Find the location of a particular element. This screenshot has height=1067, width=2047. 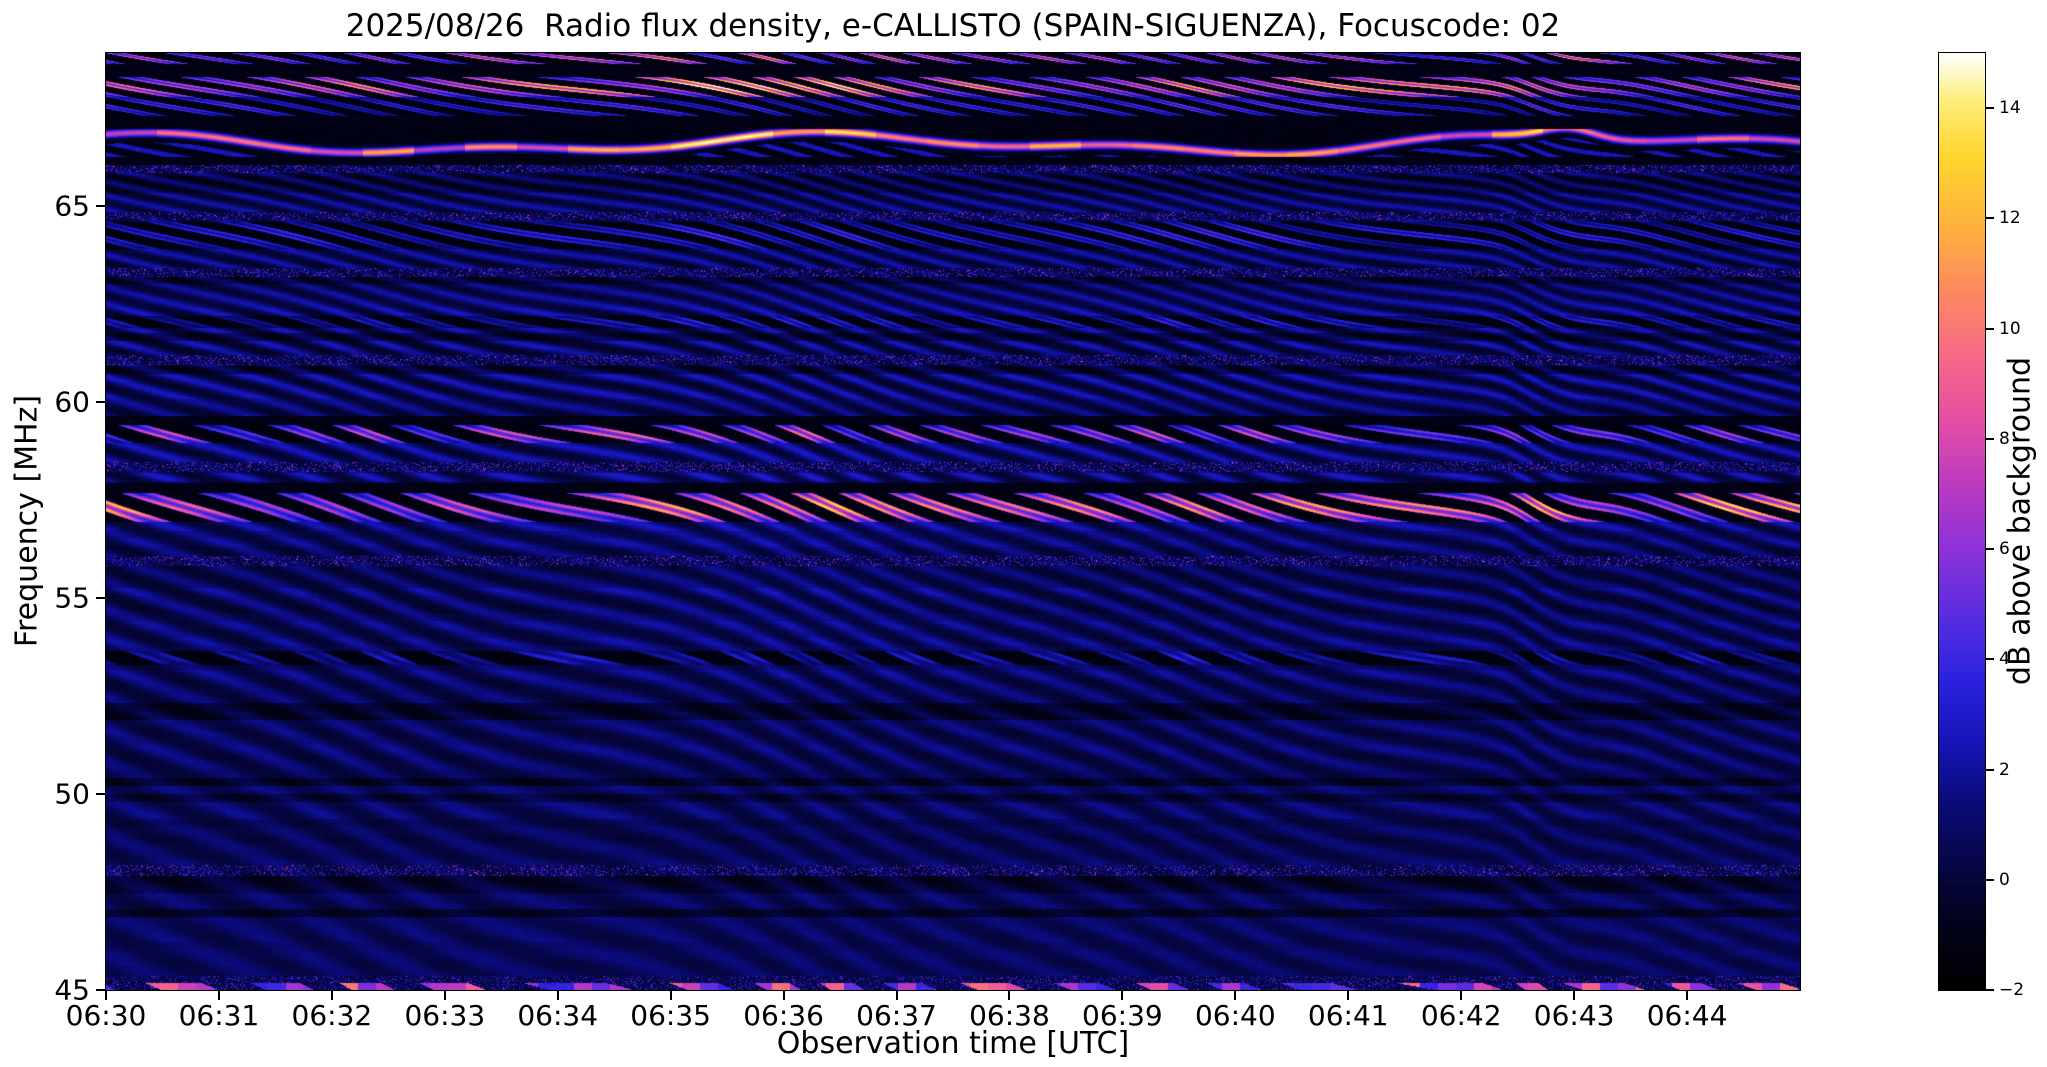

x-tick-label: 06:36 is located at coordinates (783, 1015).